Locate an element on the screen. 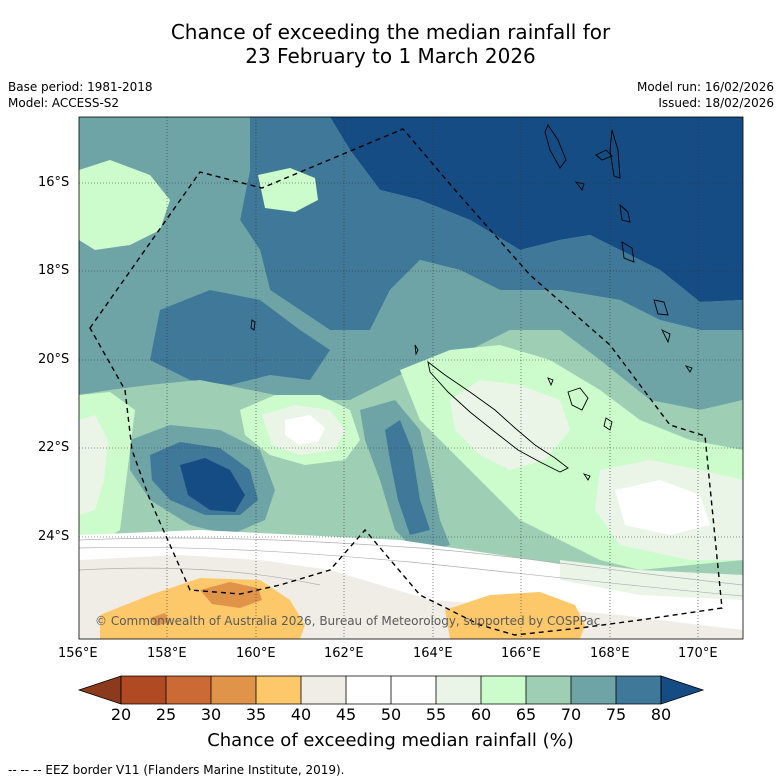 The image size is (781, 781). colorbar-tick-50: 50 is located at coordinates (391, 714).